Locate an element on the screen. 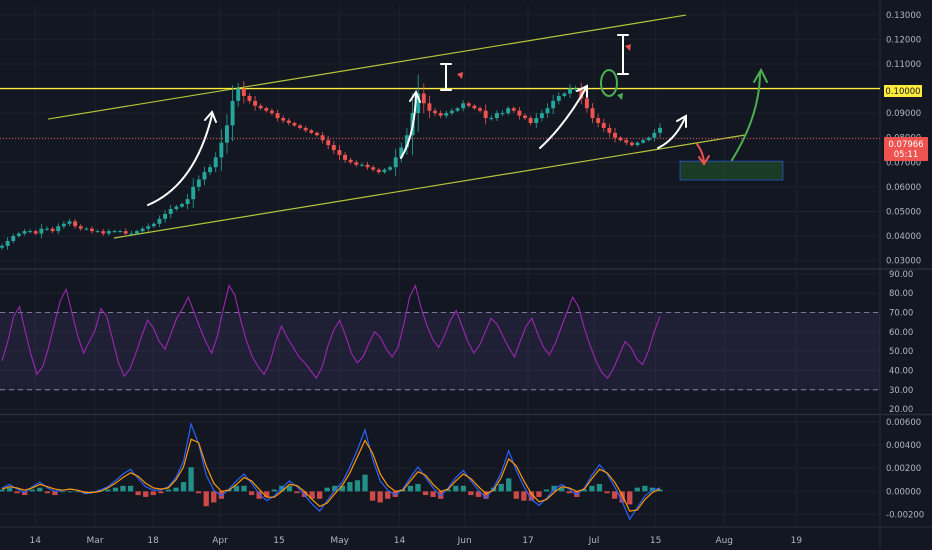 The height and width of the screenshot is (550, 932). time-tick-label: 18 is located at coordinates (153, 541).